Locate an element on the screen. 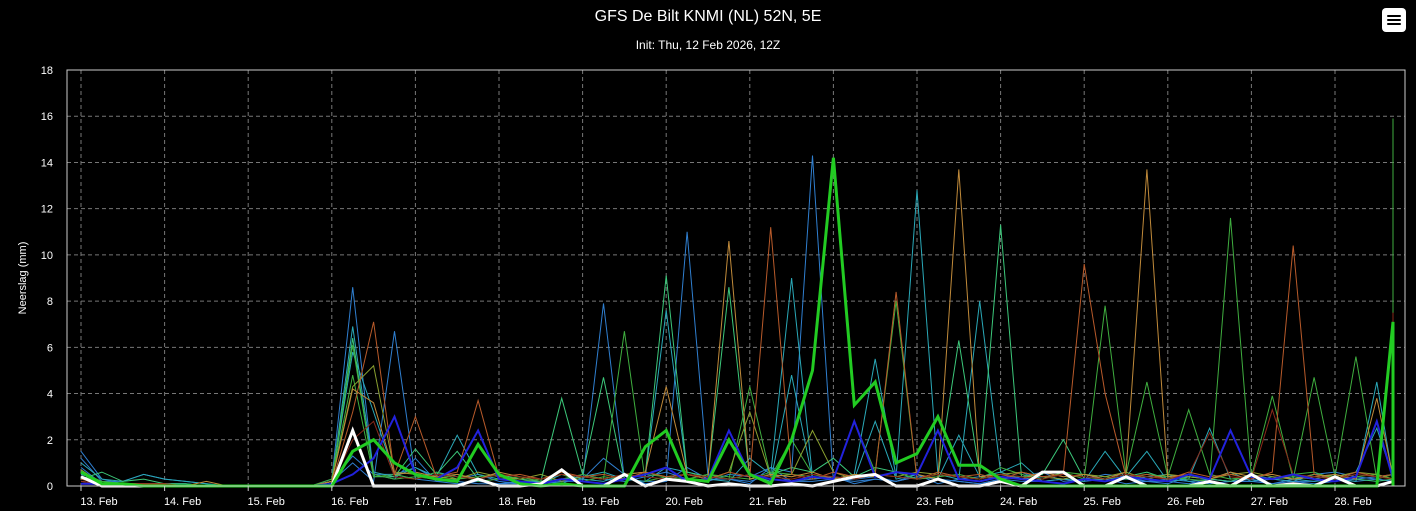  x-tick-label: 17. Feb is located at coordinates (433, 502).